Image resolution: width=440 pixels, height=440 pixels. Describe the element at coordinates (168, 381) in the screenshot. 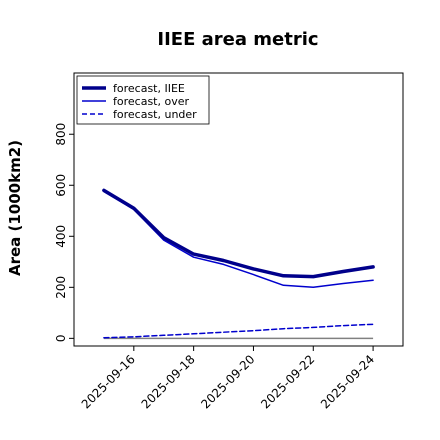

I see `x-tick-label: 2025-09-18` at that location.